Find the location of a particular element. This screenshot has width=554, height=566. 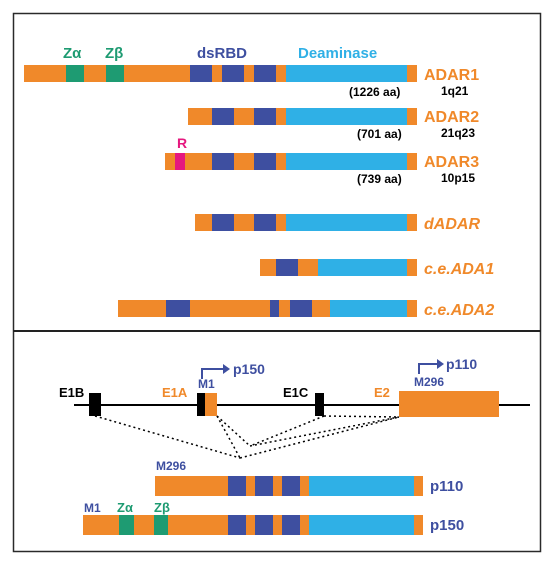

dadar-bar is located at coordinates (306, 222).